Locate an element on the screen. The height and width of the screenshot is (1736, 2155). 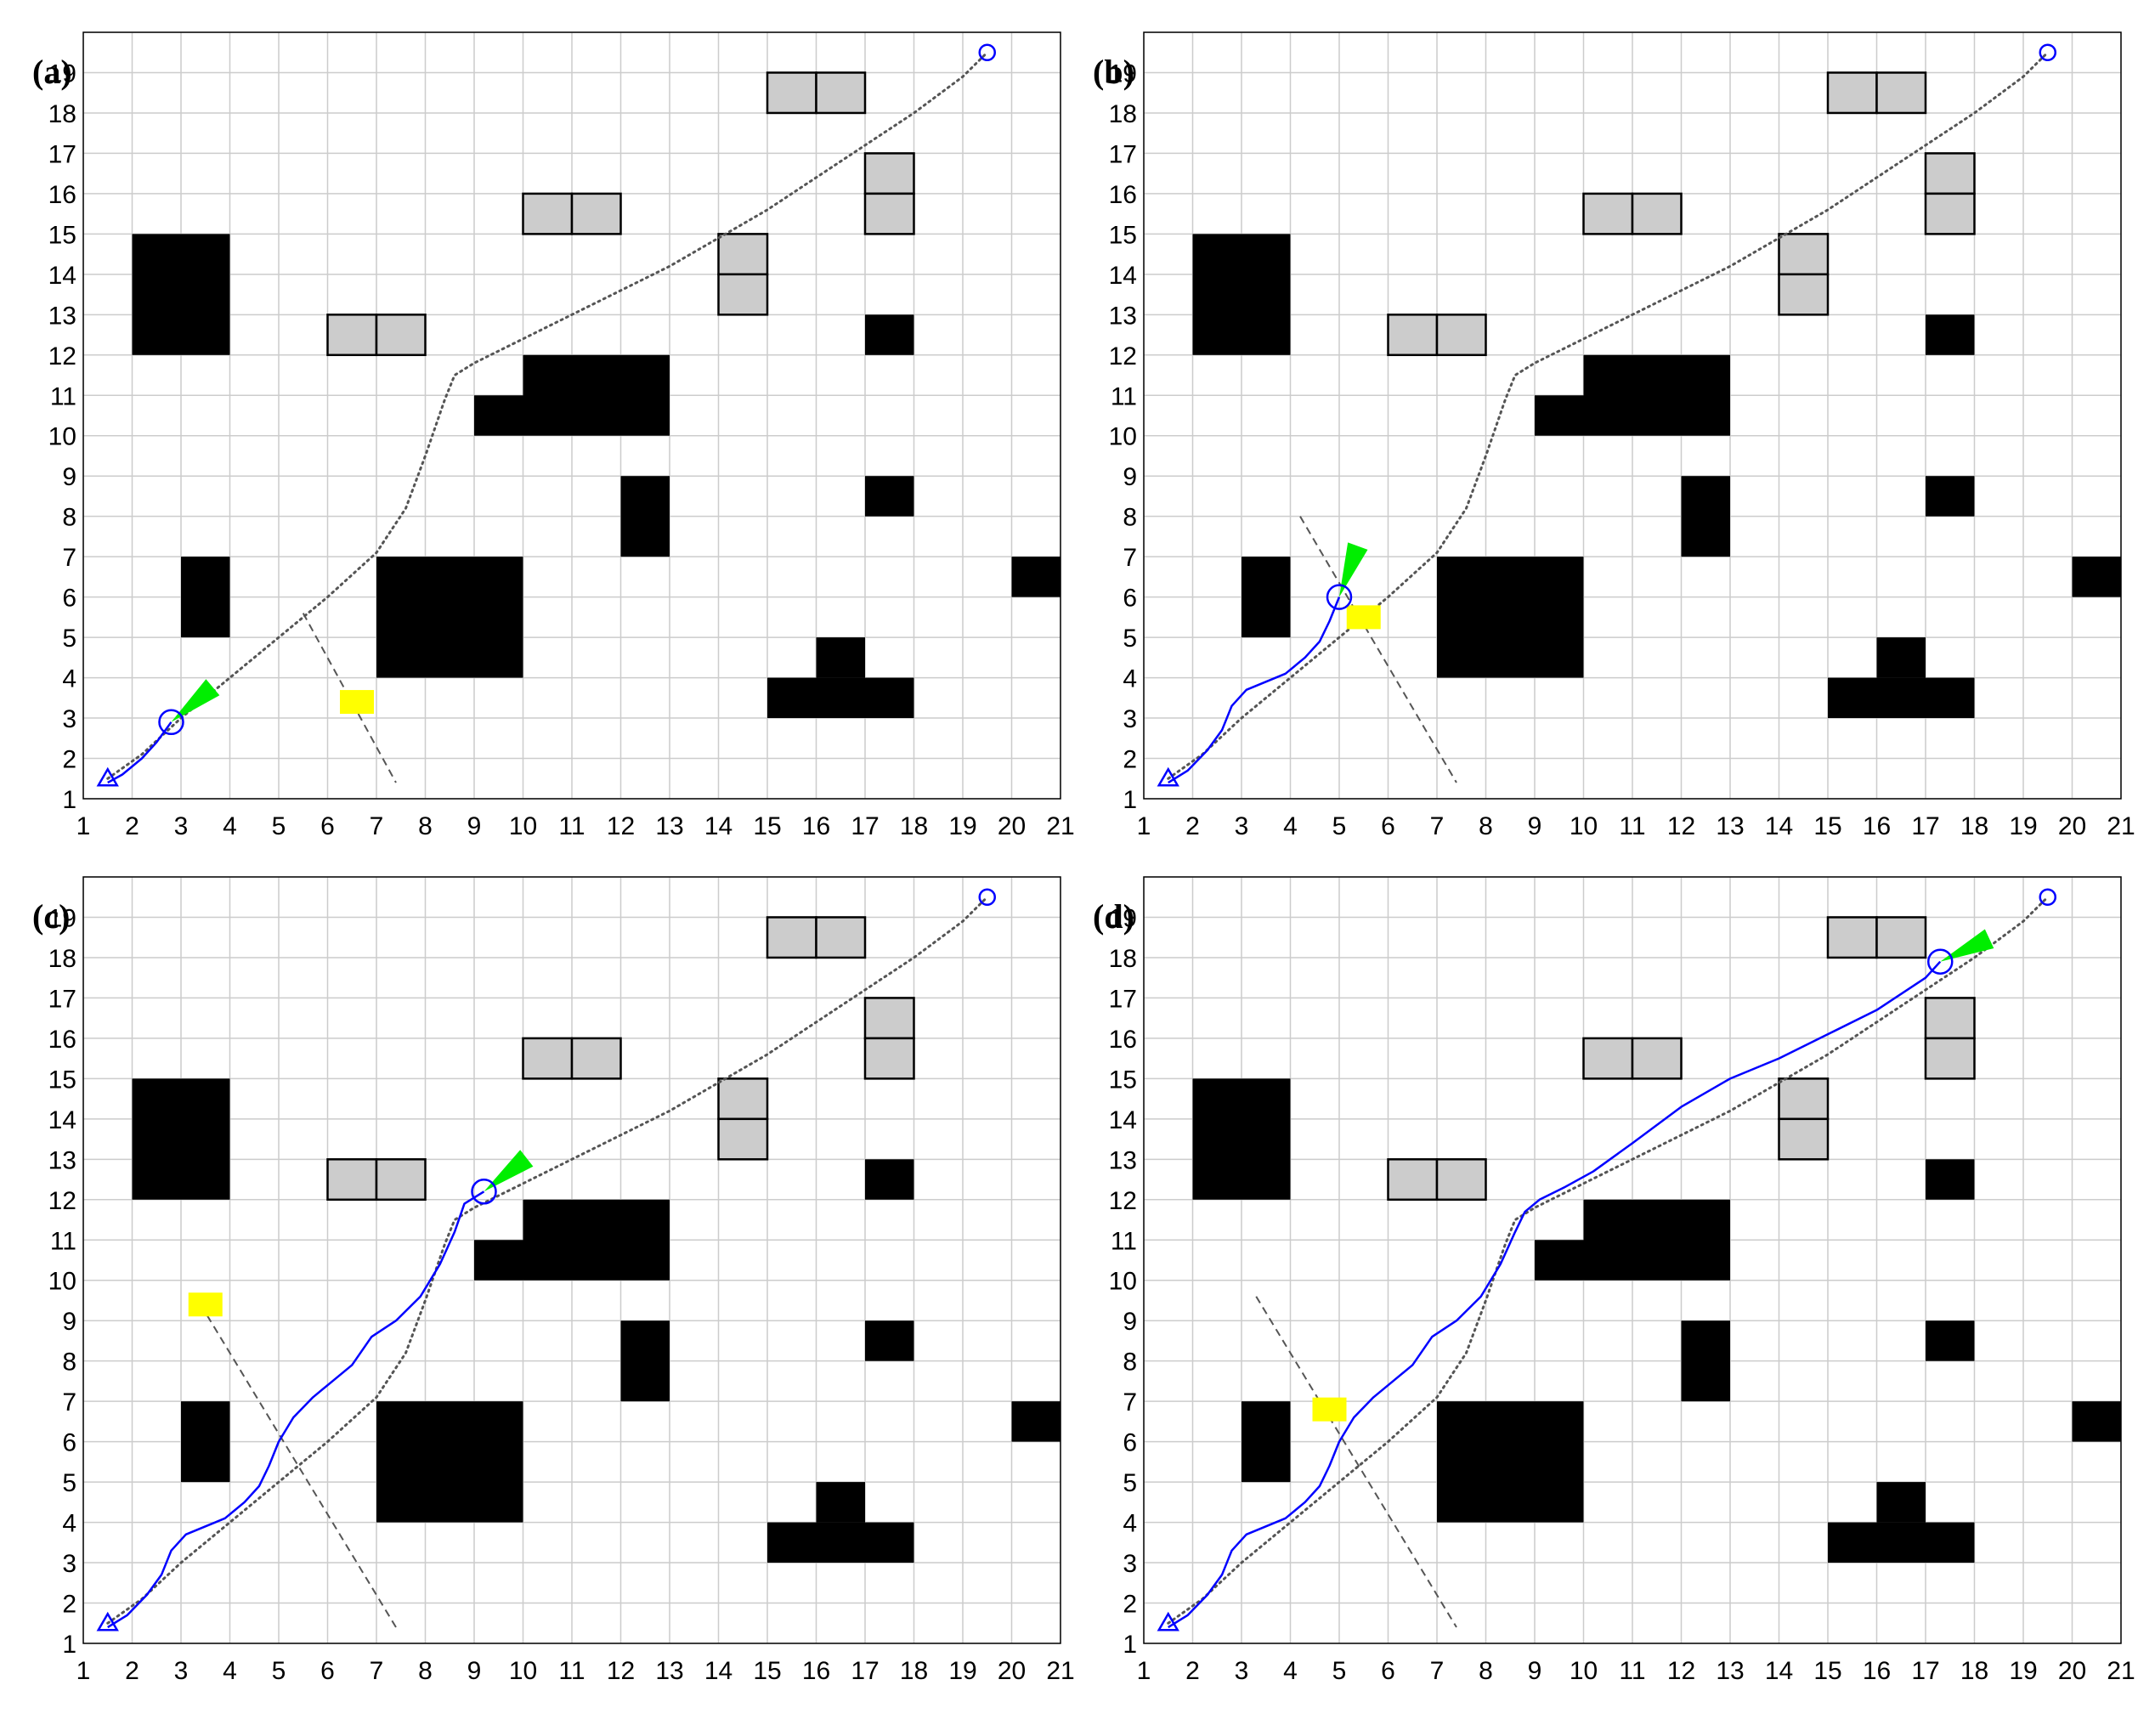
x-tick-label: 4 is located at coordinates (230, 1671).